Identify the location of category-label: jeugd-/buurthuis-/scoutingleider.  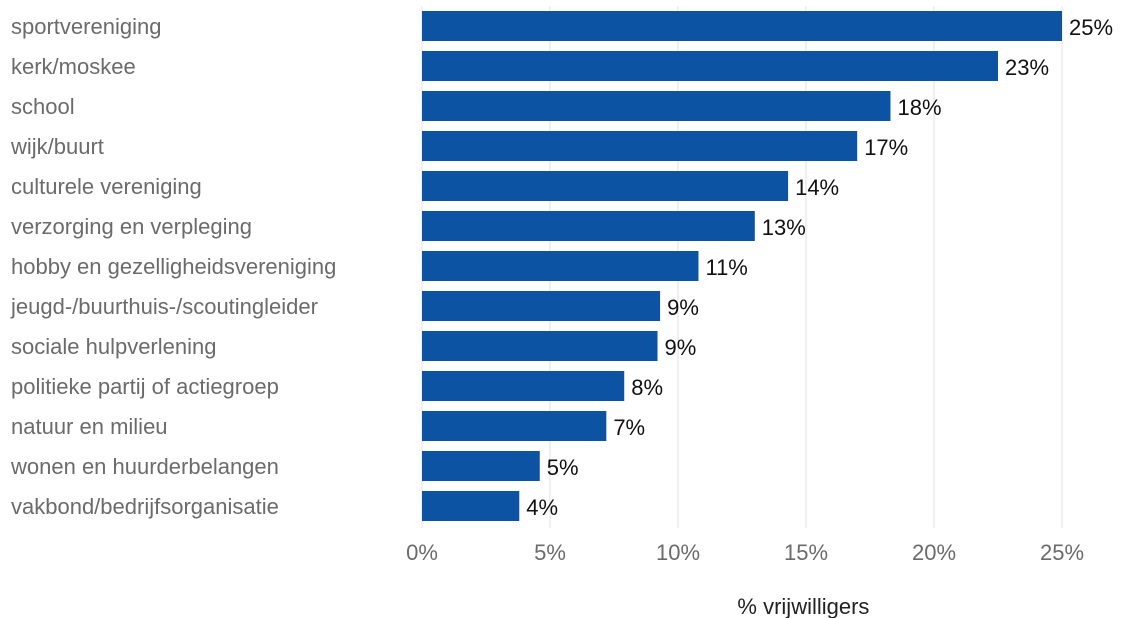
(164, 306).